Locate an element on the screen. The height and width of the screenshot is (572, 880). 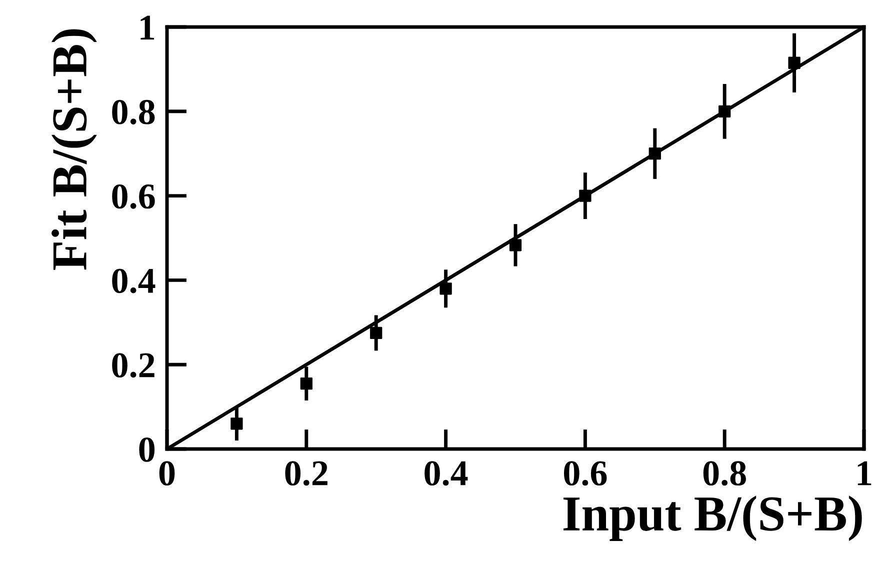
y-axis-title: Fit B/(S+B) is located at coordinates (74, 149).